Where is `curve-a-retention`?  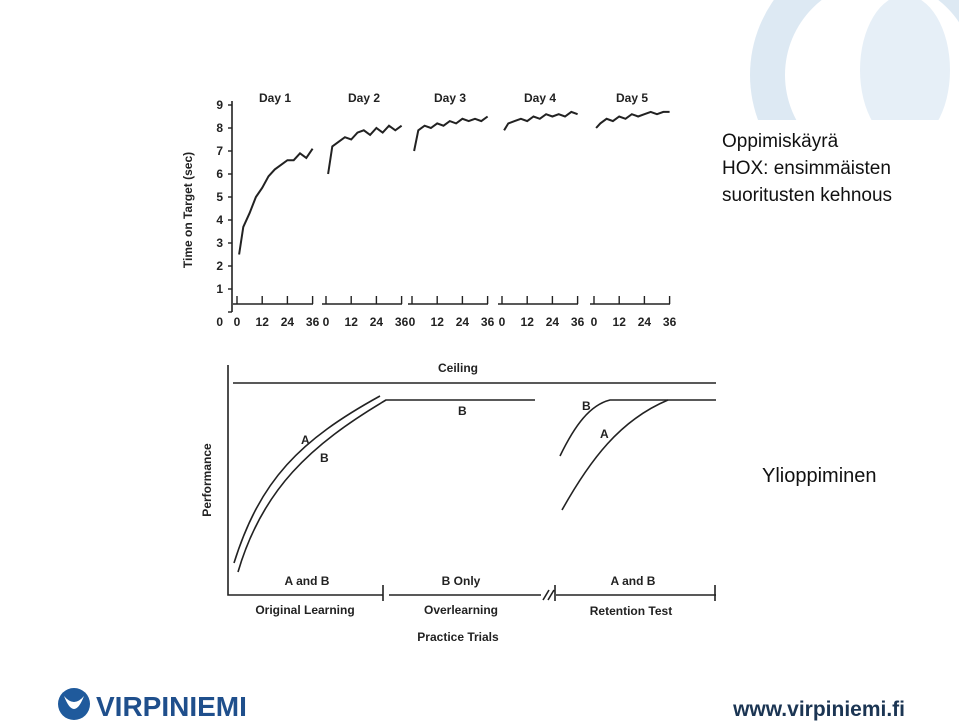 curve-a-retention is located at coordinates (615, 455).